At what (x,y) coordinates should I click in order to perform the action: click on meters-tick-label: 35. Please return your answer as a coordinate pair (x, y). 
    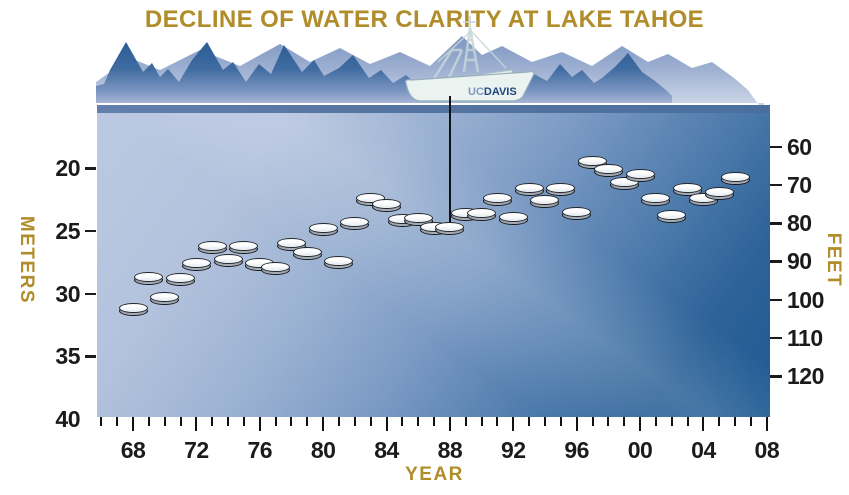
    Looking at the image, I should click on (67, 356).